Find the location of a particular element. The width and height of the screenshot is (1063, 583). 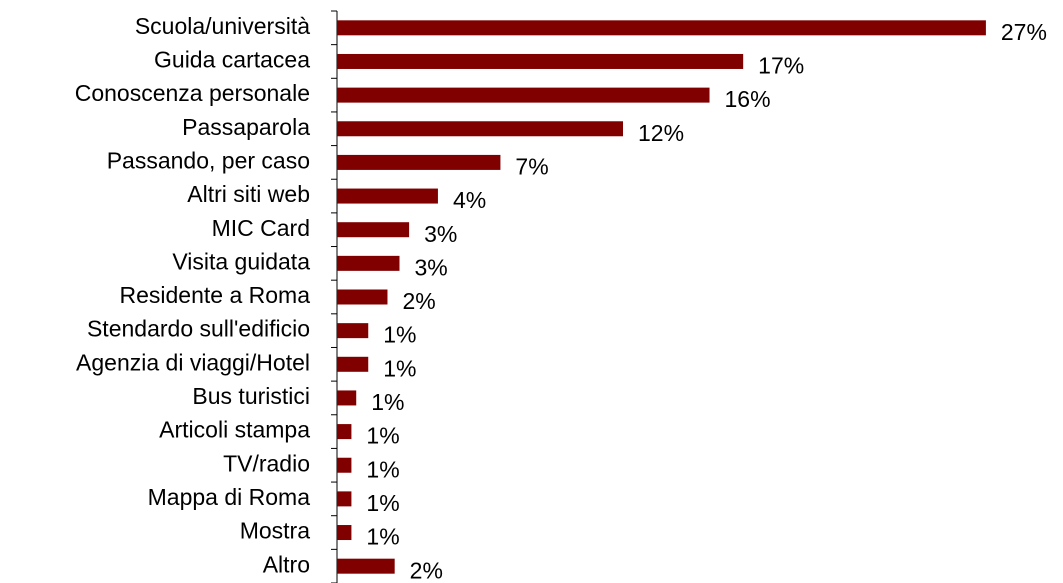

y-tick-label: Bus turistici is located at coordinates (251, 396).